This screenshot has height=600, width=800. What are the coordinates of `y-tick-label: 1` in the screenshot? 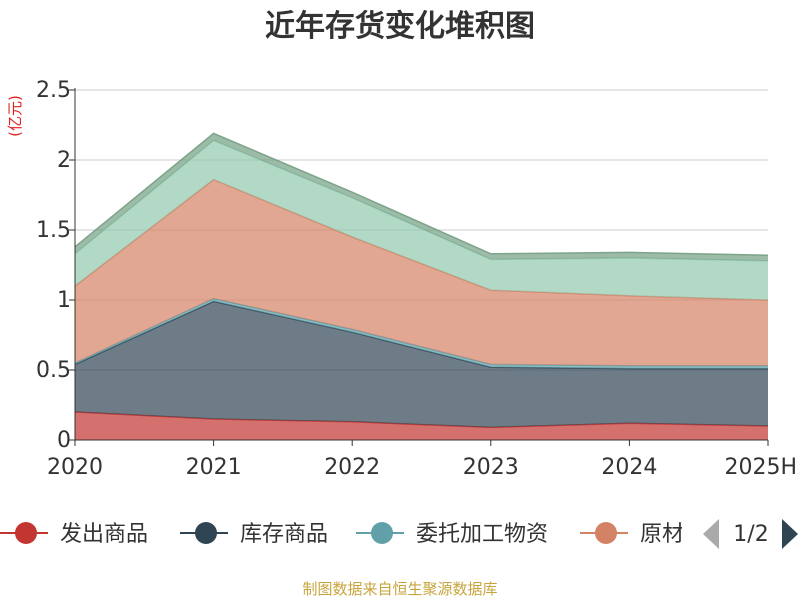 It's located at (64, 300).